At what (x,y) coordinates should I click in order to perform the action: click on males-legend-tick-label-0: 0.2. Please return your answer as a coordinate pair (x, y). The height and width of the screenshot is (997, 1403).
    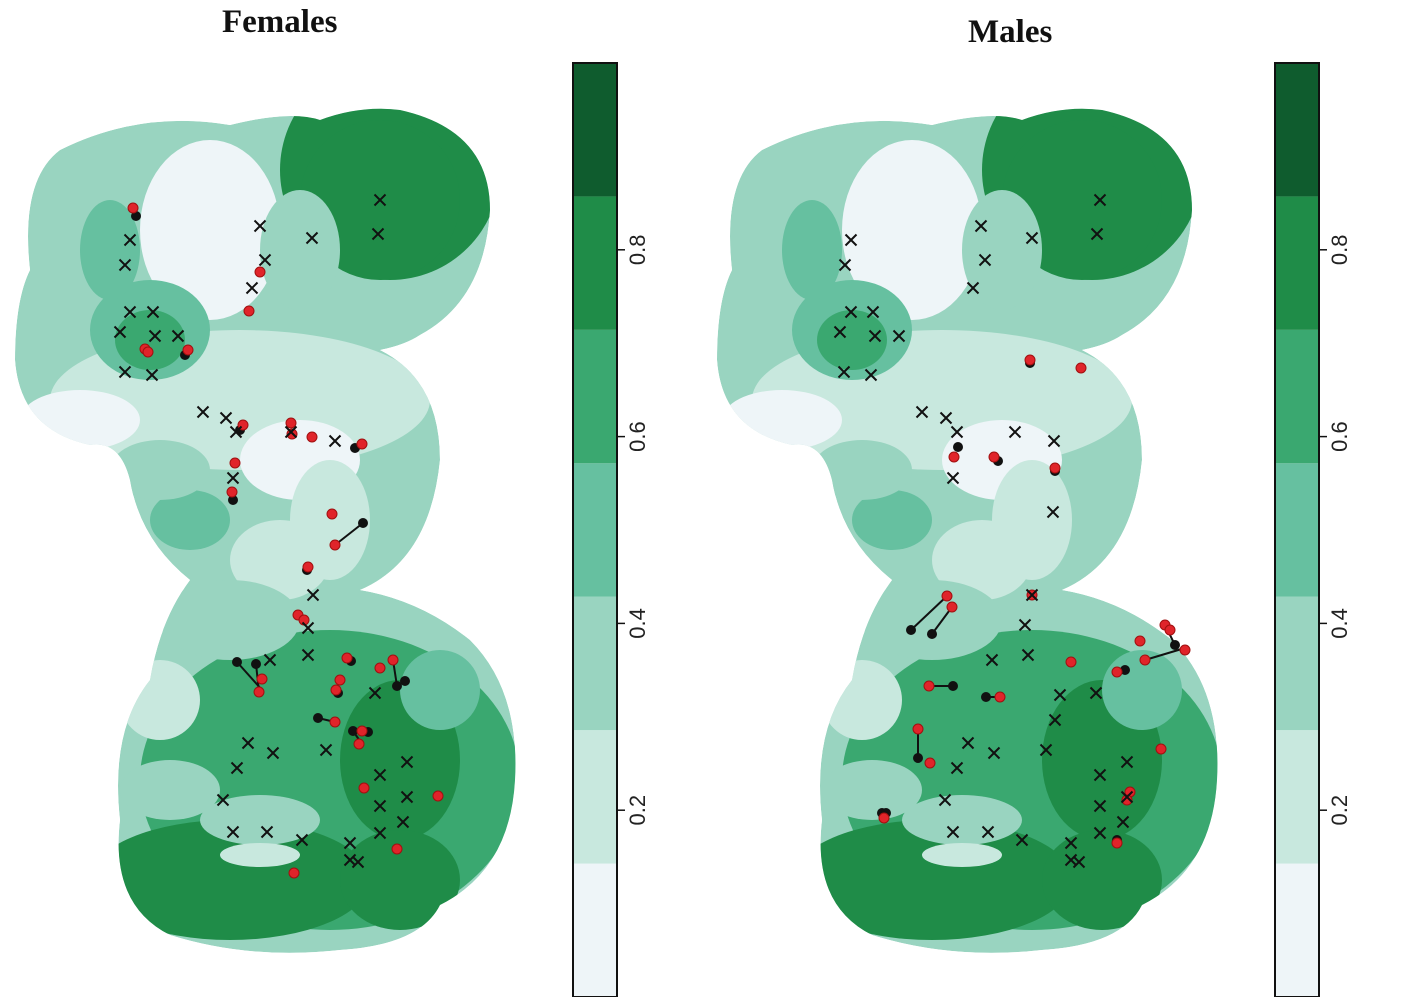
    Looking at the image, I should click on (1339, 810).